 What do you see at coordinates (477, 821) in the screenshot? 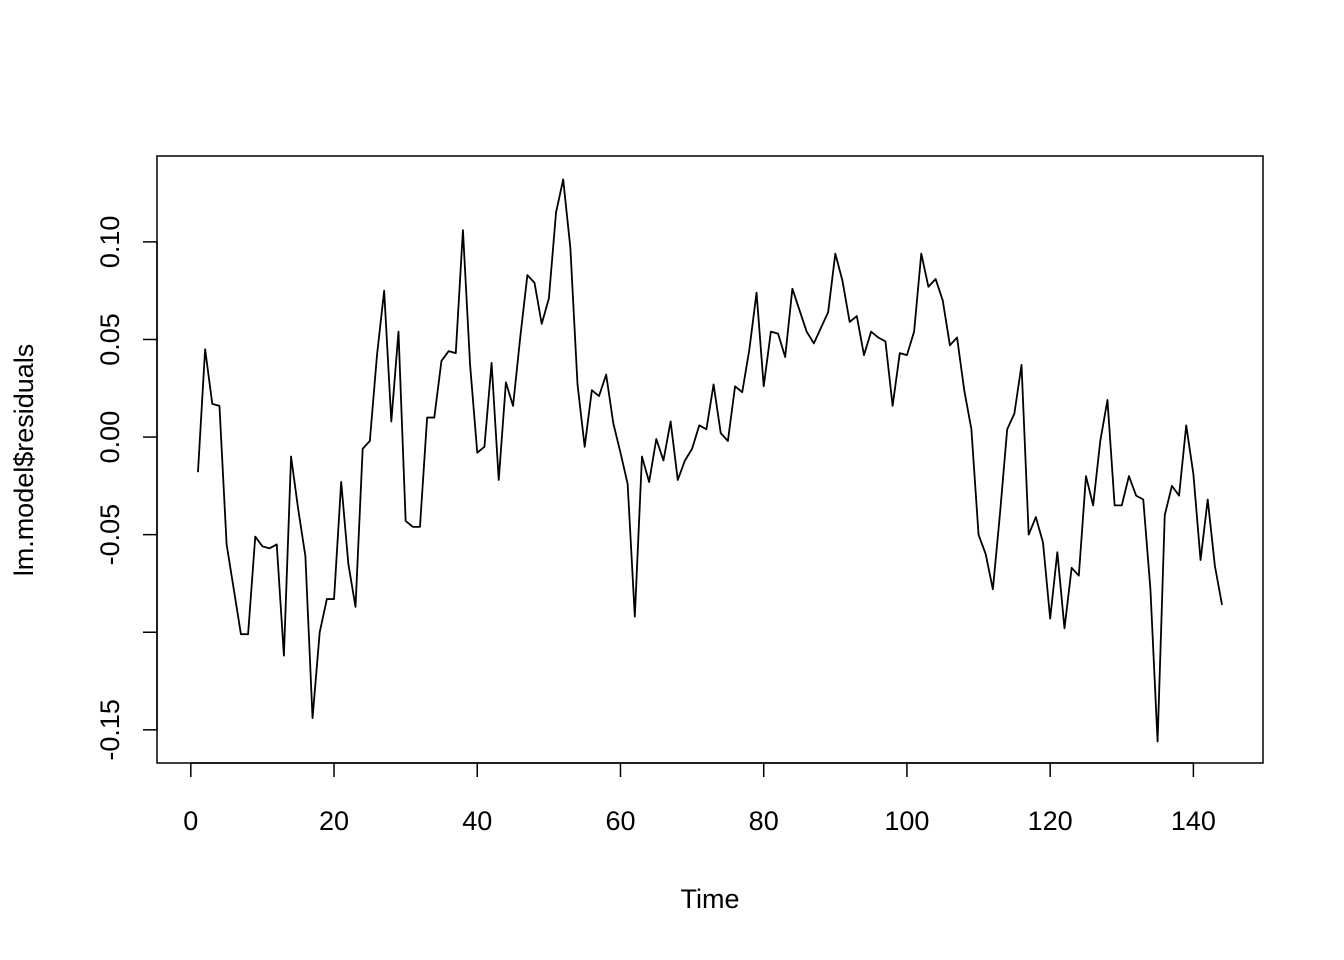
I see `x-tick-label: 40` at bounding box center [477, 821].